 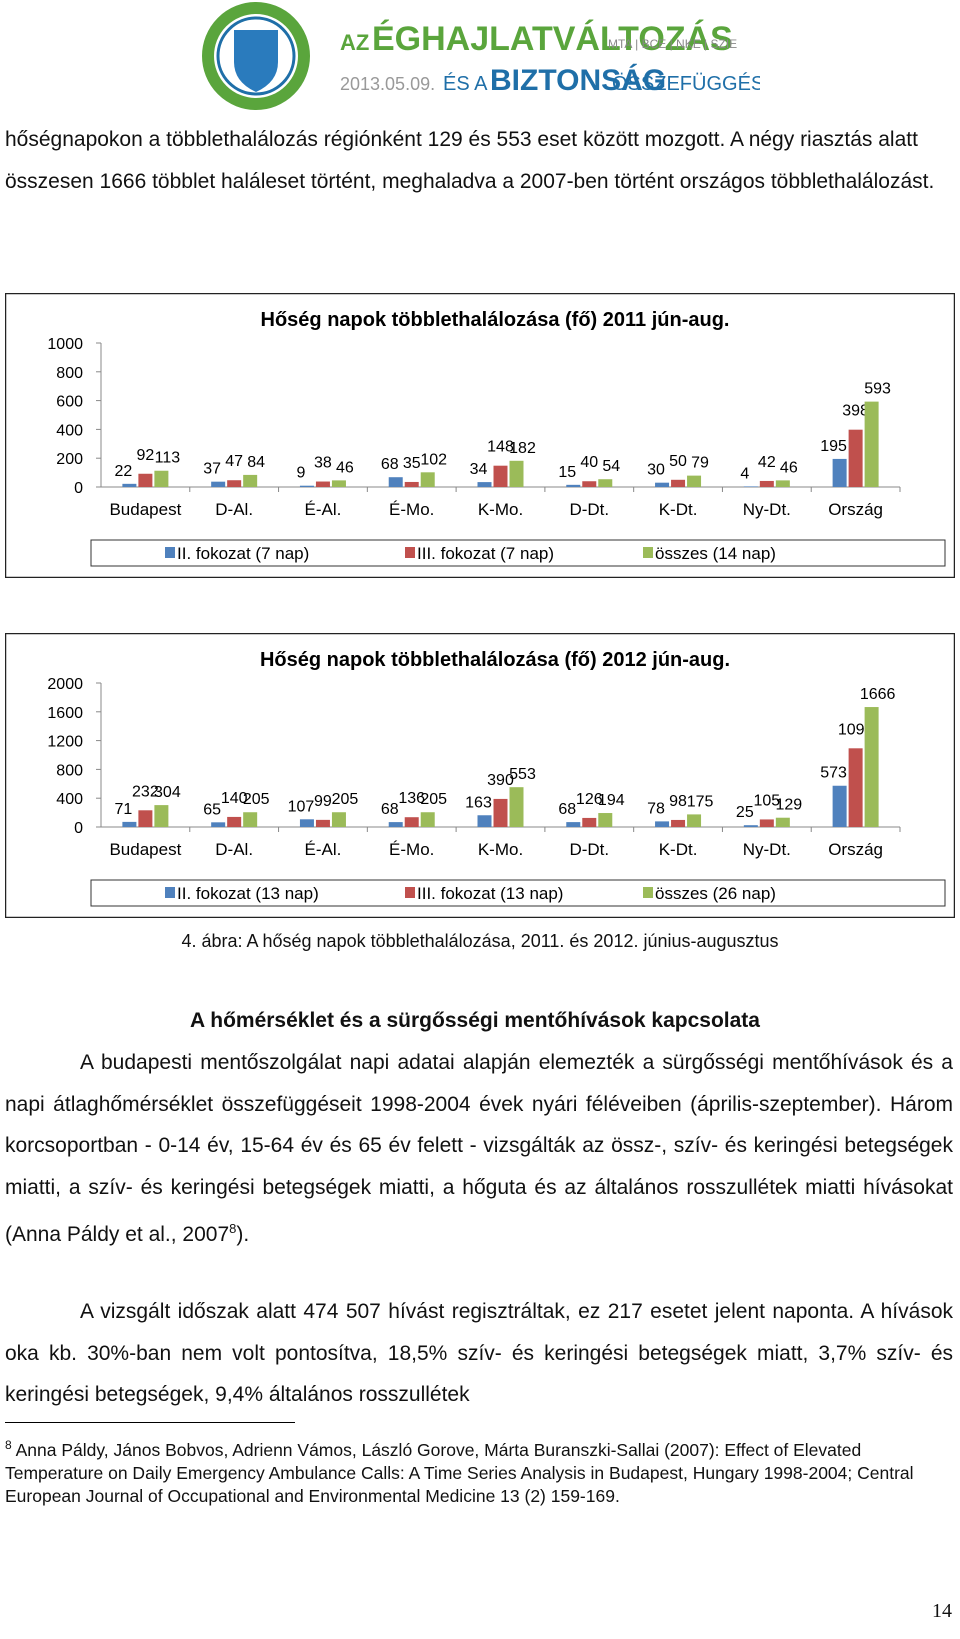 What do you see at coordinates (65, 344) in the screenshot?
I see `y-tick-label: 1000` at bounding box center [65, 344].